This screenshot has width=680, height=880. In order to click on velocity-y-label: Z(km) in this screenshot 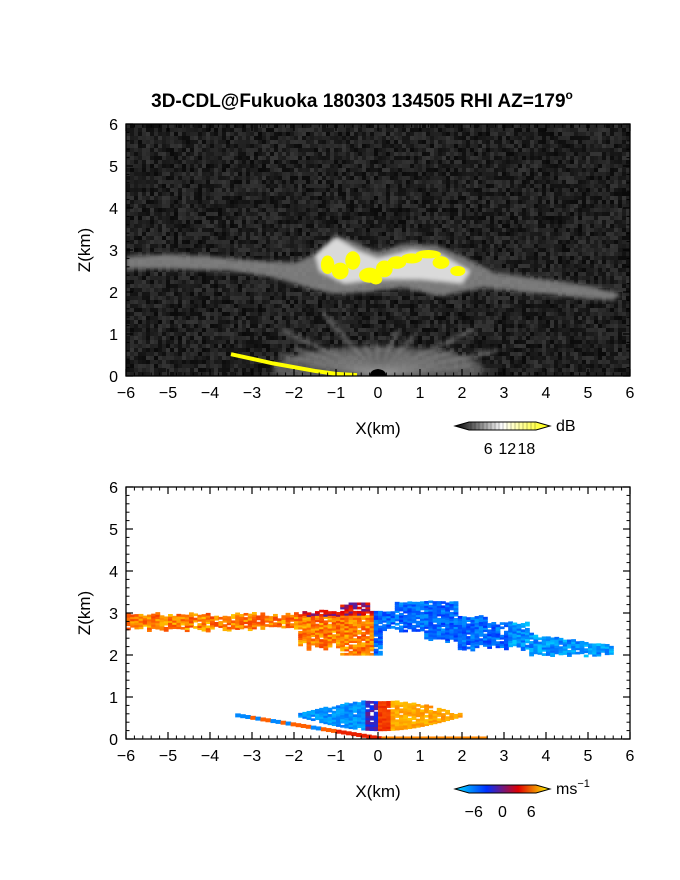, I will do `click(84, 613)`.